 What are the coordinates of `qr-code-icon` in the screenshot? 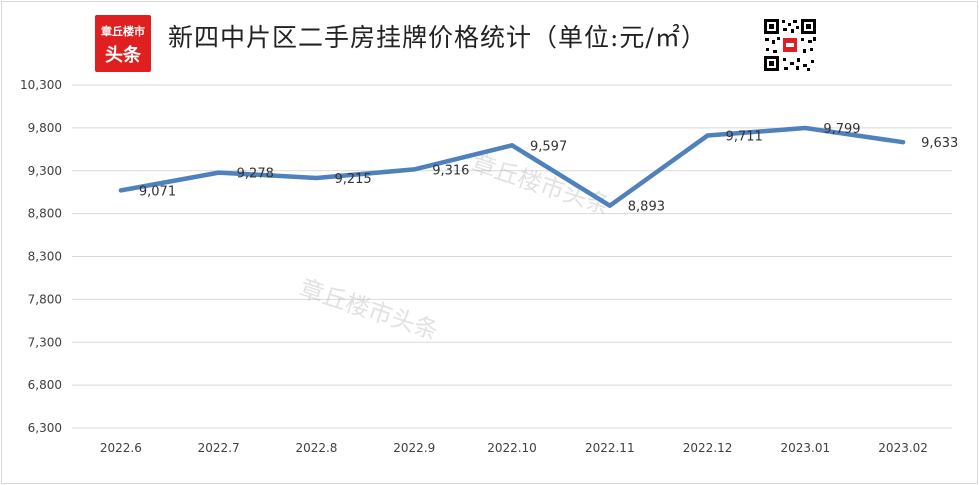 It's located at (790, 45).